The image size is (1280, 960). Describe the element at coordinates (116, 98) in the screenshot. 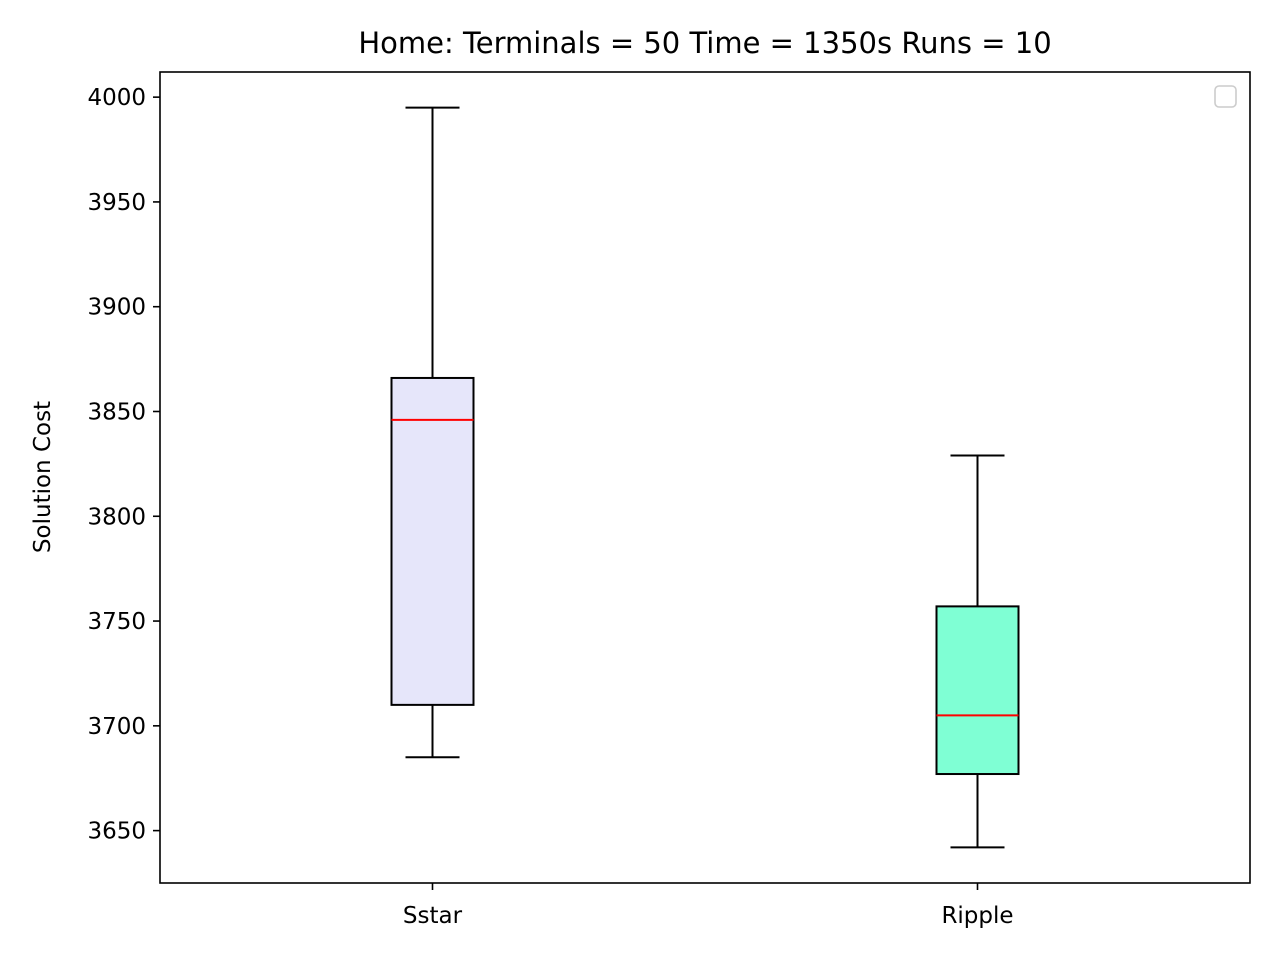

I see `y-tick-label: 4000` at that location.